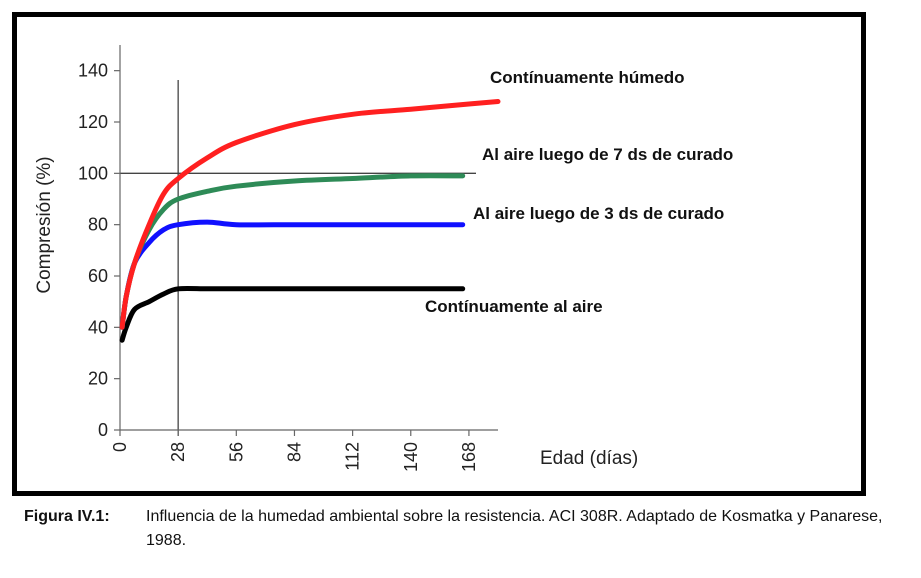 The image size is (921, 578). I want to click on caption-label: Figura IV.1:, so click(67, 516).